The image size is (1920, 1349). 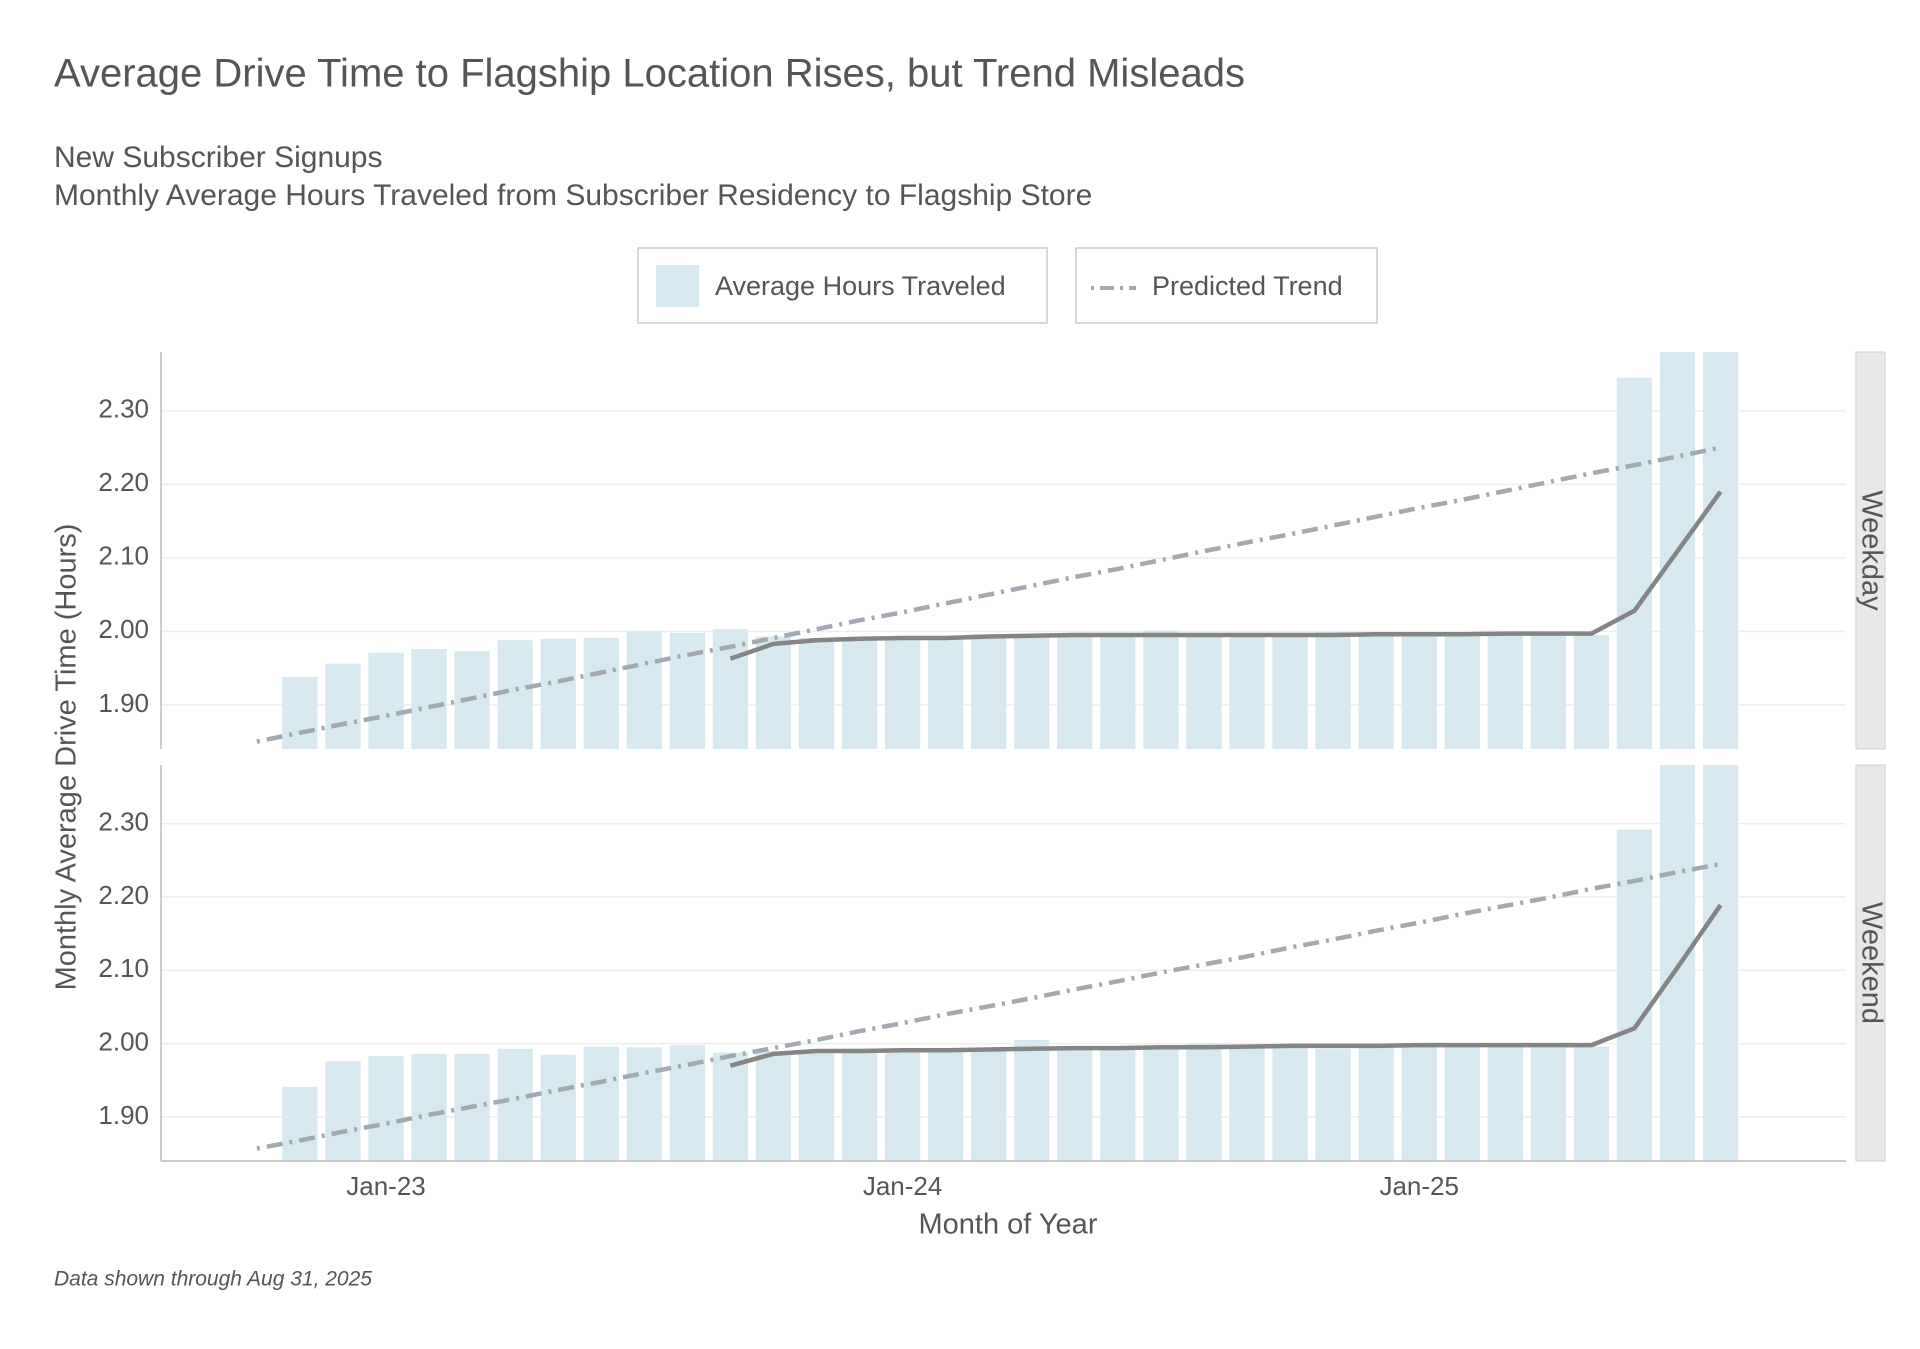 I want to click on y-axis-title: Monthly Average Drive Time (Hours), so click(x=67, y=757).